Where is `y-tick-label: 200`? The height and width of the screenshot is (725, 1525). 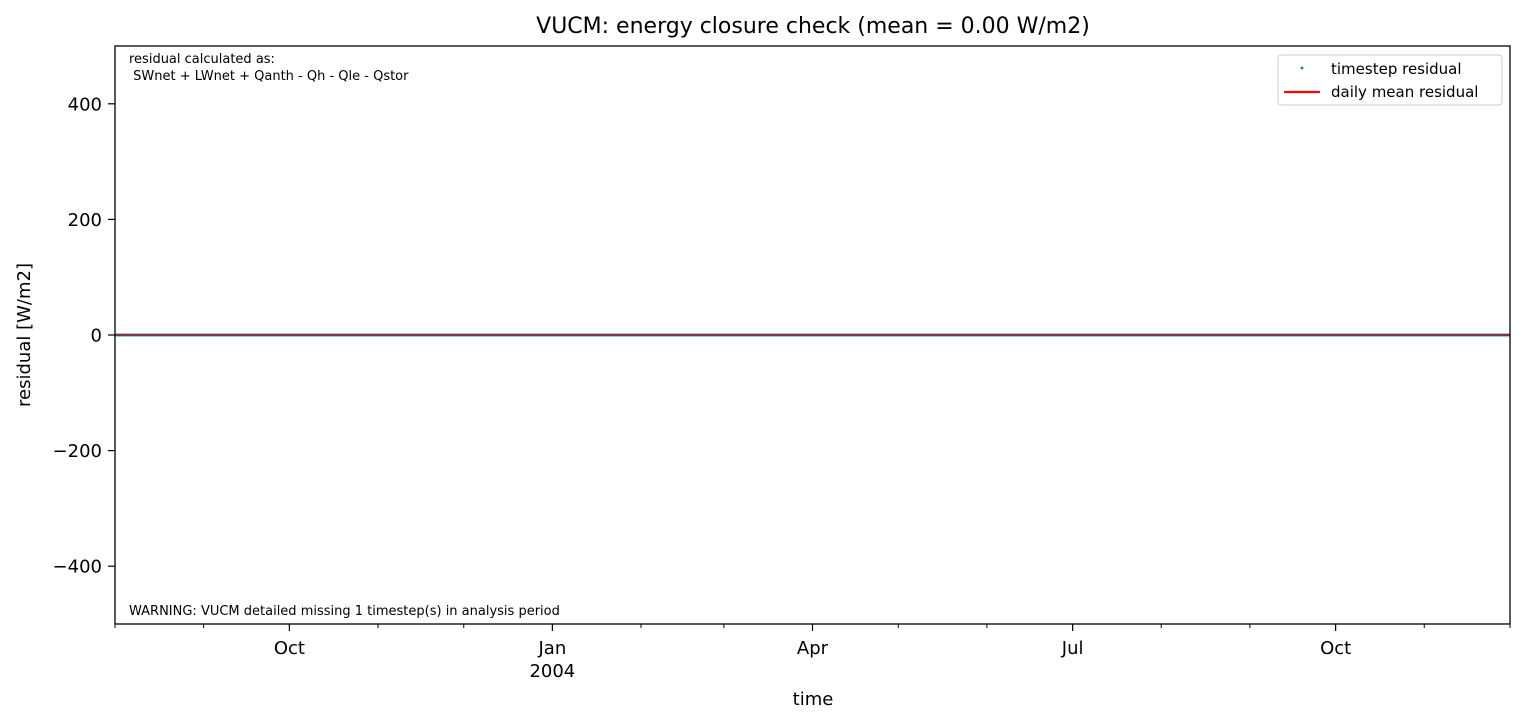 y-tick-label: 200 is located at coordinates (85, 220).